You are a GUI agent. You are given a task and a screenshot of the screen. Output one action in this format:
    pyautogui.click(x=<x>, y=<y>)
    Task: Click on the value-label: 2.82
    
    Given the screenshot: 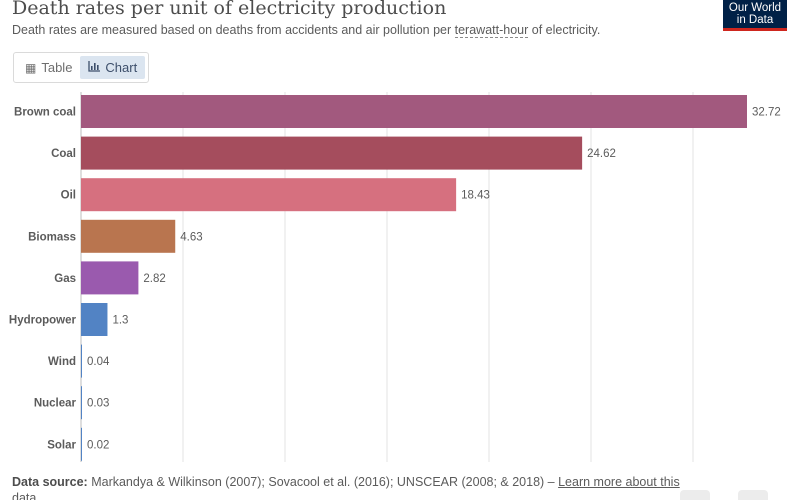 What is the action you would take?
    pyautogui.click(x=154, y=279)
    